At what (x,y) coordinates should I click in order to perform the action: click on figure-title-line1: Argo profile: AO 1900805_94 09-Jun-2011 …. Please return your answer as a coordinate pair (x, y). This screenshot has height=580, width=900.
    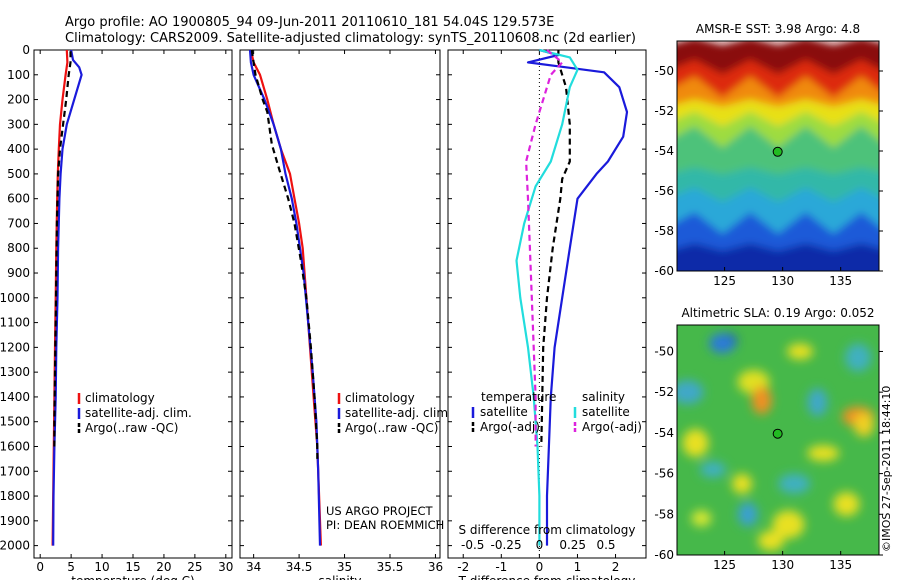
    Looking at the image, I should click on (309, 22).